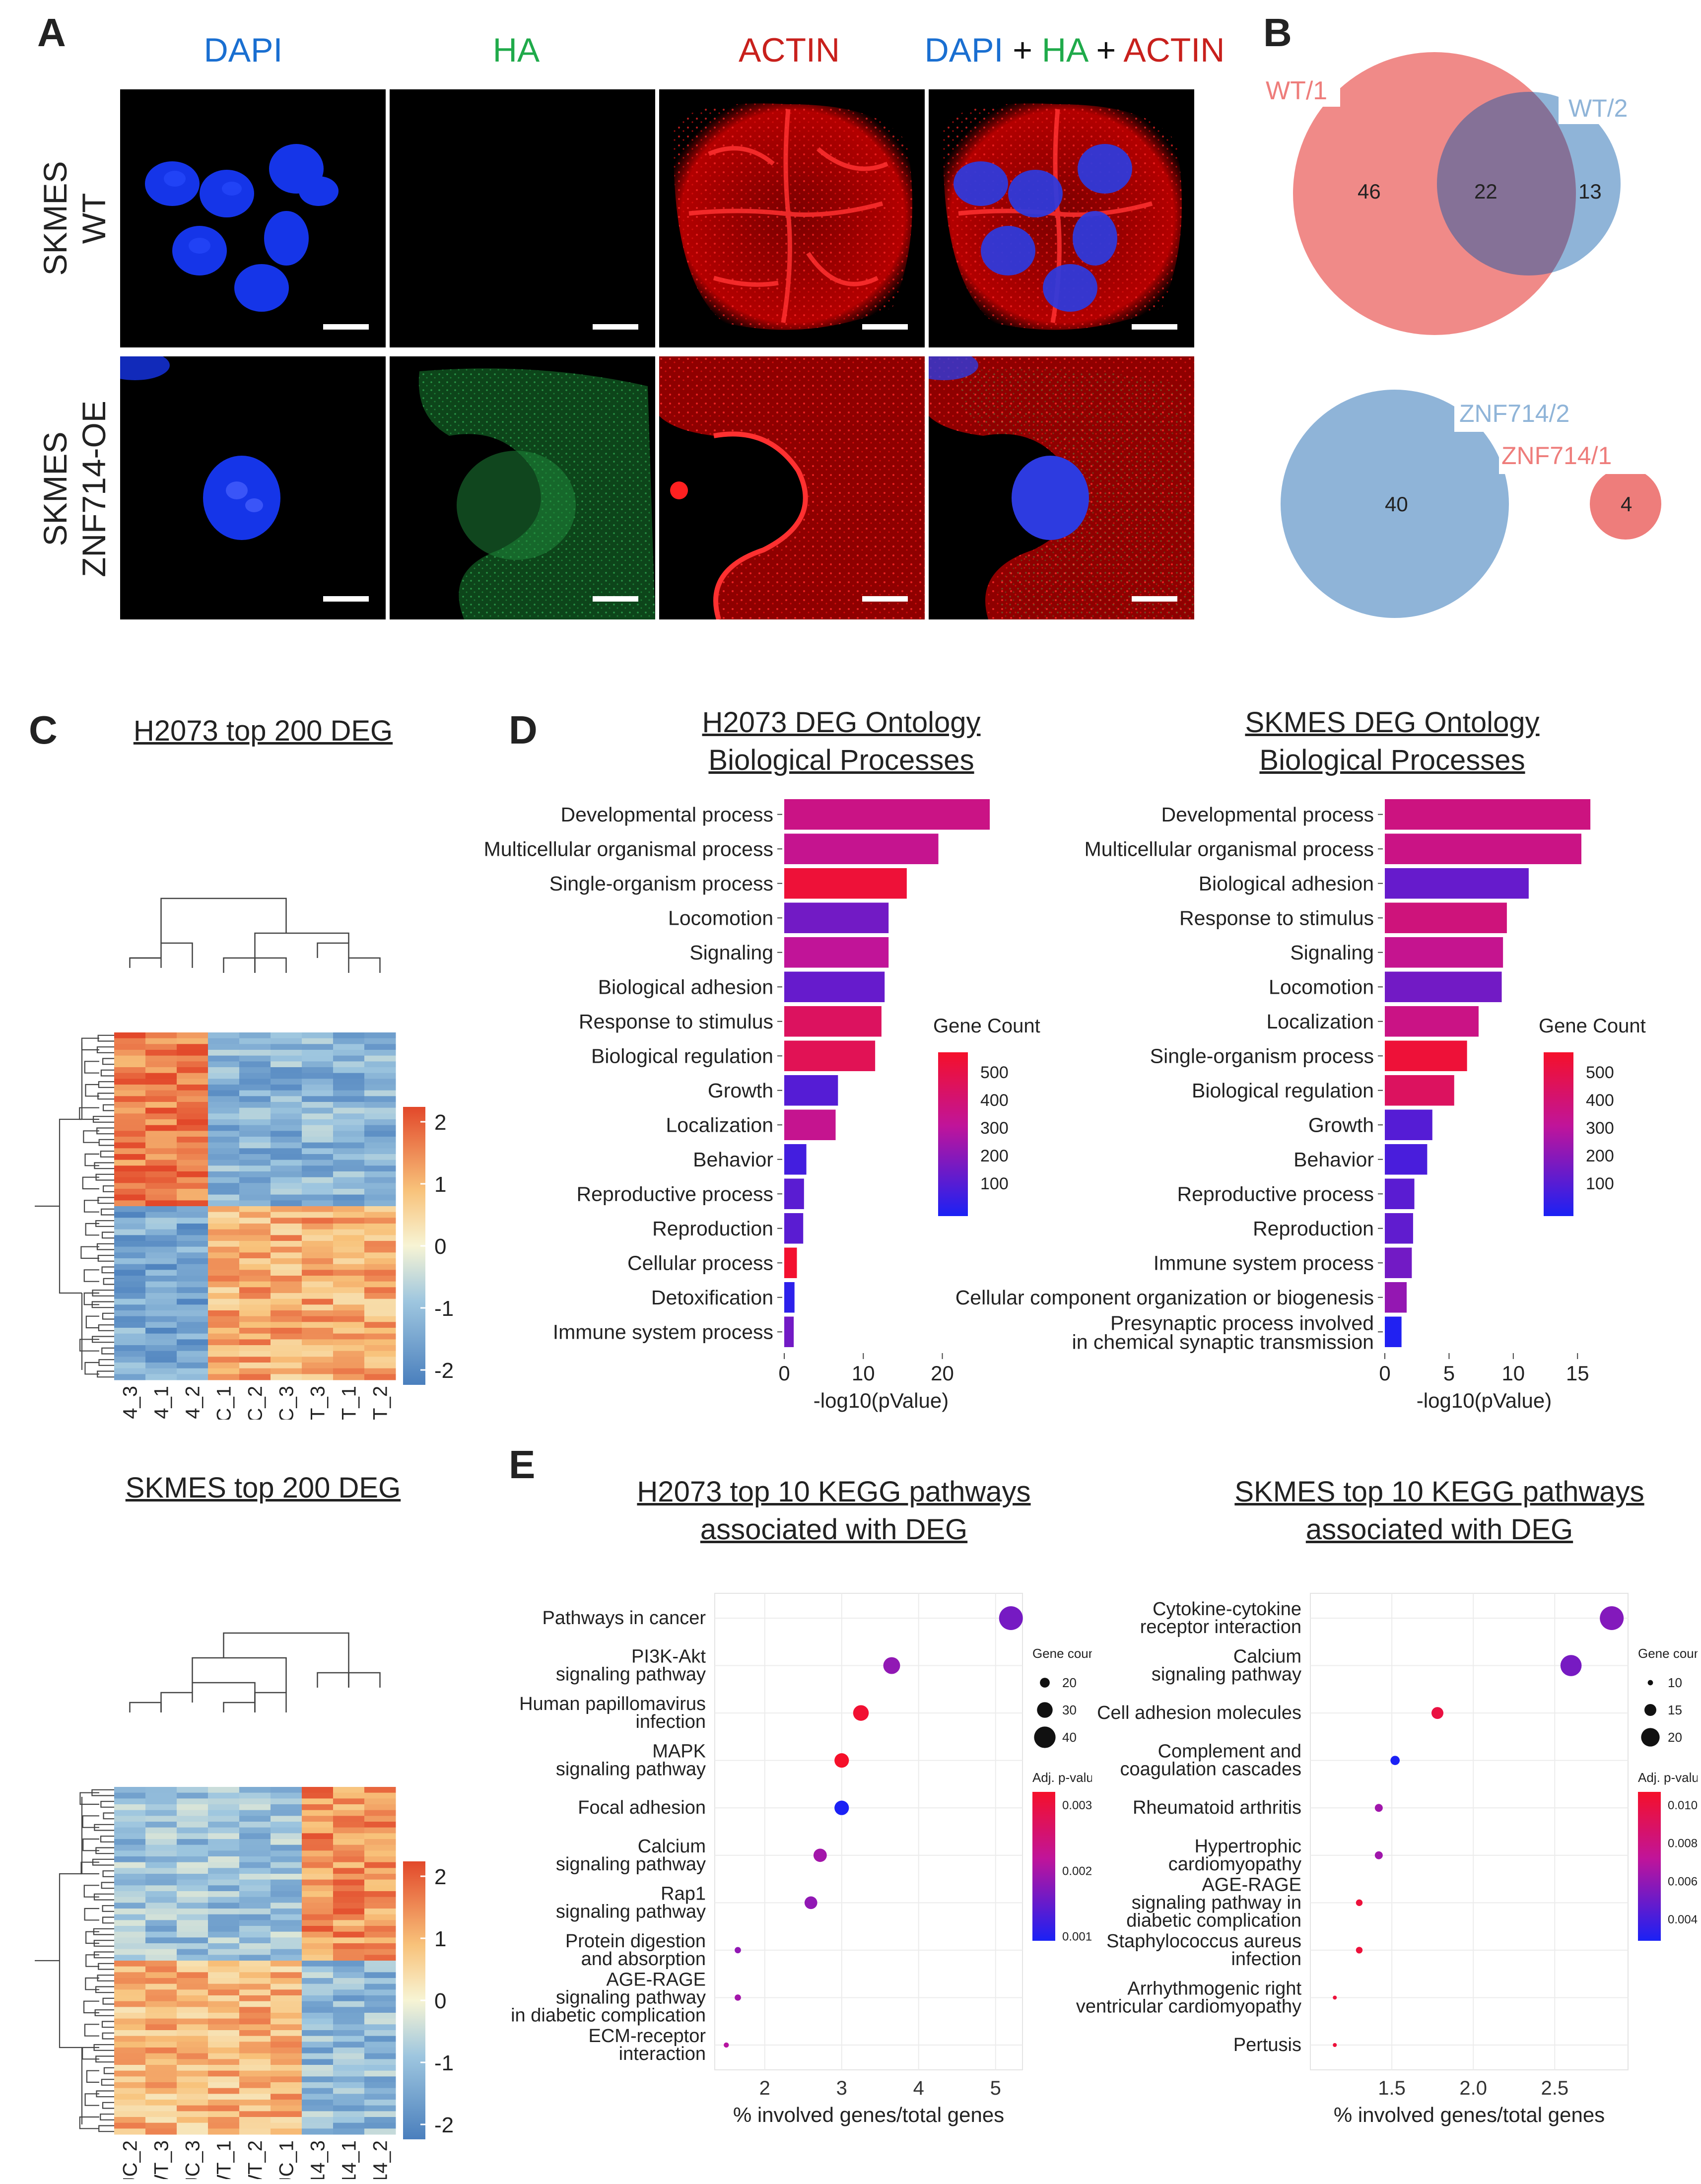 This screenshot has width=1701, height=2184. I want to click on row-label-wt-line1: SKMES, so click(55, 218).